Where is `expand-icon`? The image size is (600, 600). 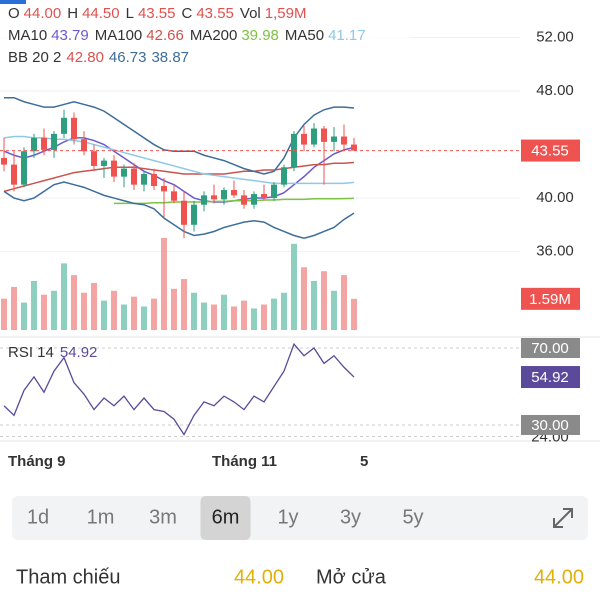 expand-icon is located at coordinates (563, 518).